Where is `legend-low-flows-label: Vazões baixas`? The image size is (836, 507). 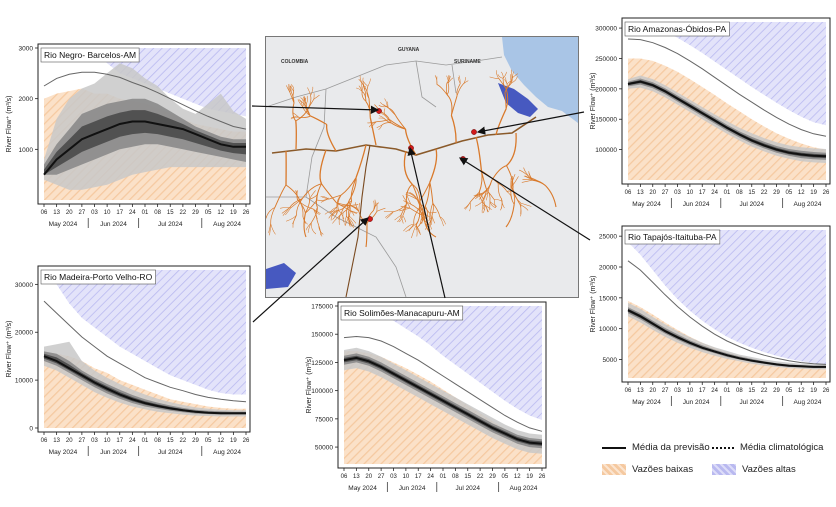 legend-low-flows-label: Vazões baixas is located at coordinates (663, 469).